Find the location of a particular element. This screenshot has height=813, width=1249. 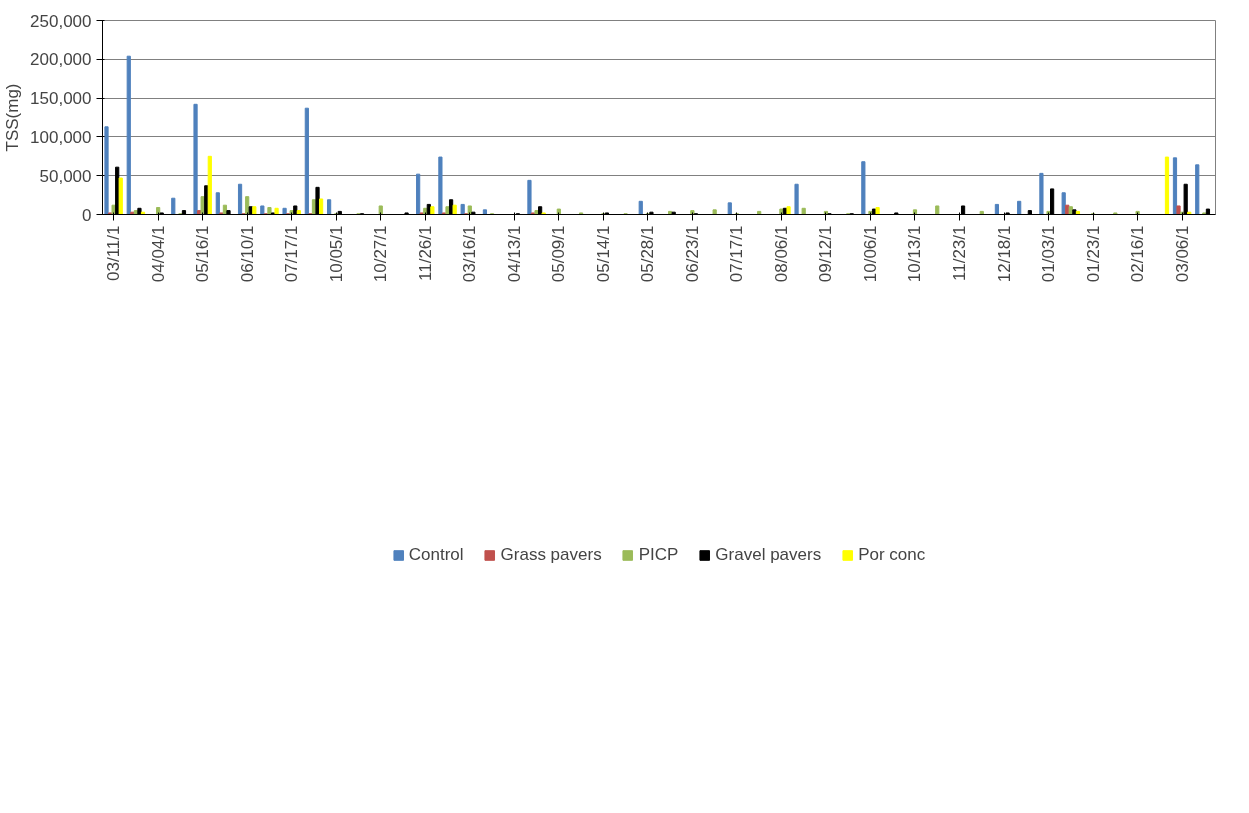

x-tick-label: 03/11/1 is located at coordinates (114, 253).